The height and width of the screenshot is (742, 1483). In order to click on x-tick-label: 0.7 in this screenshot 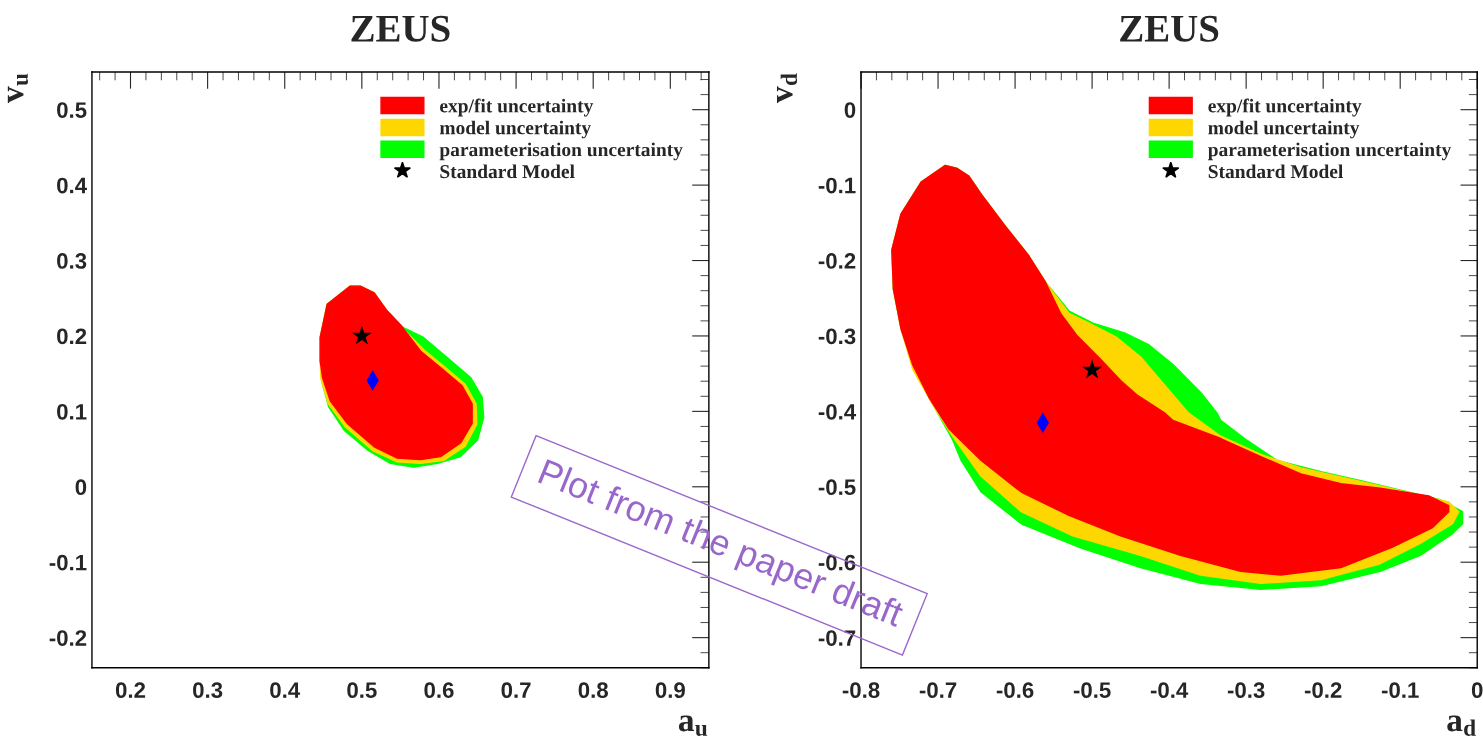, I will do `click(516, 690)`.